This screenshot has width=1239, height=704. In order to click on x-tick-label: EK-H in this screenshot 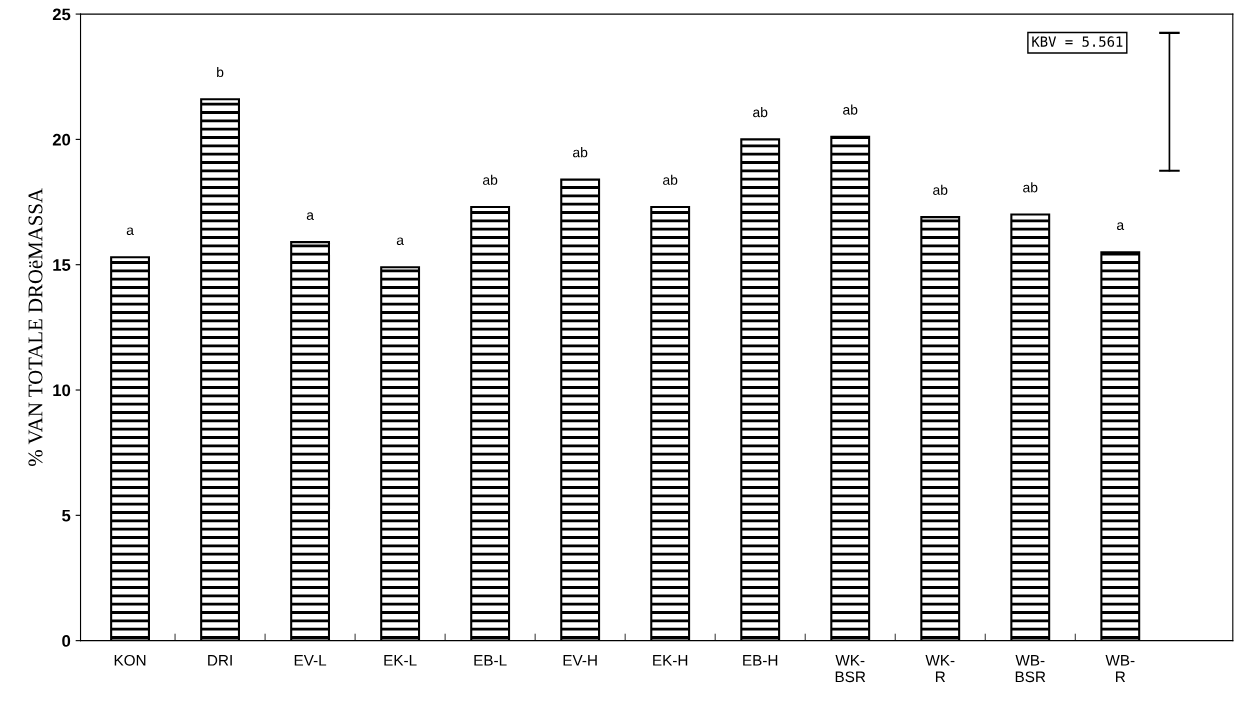, I will do `click(670, 660)`.